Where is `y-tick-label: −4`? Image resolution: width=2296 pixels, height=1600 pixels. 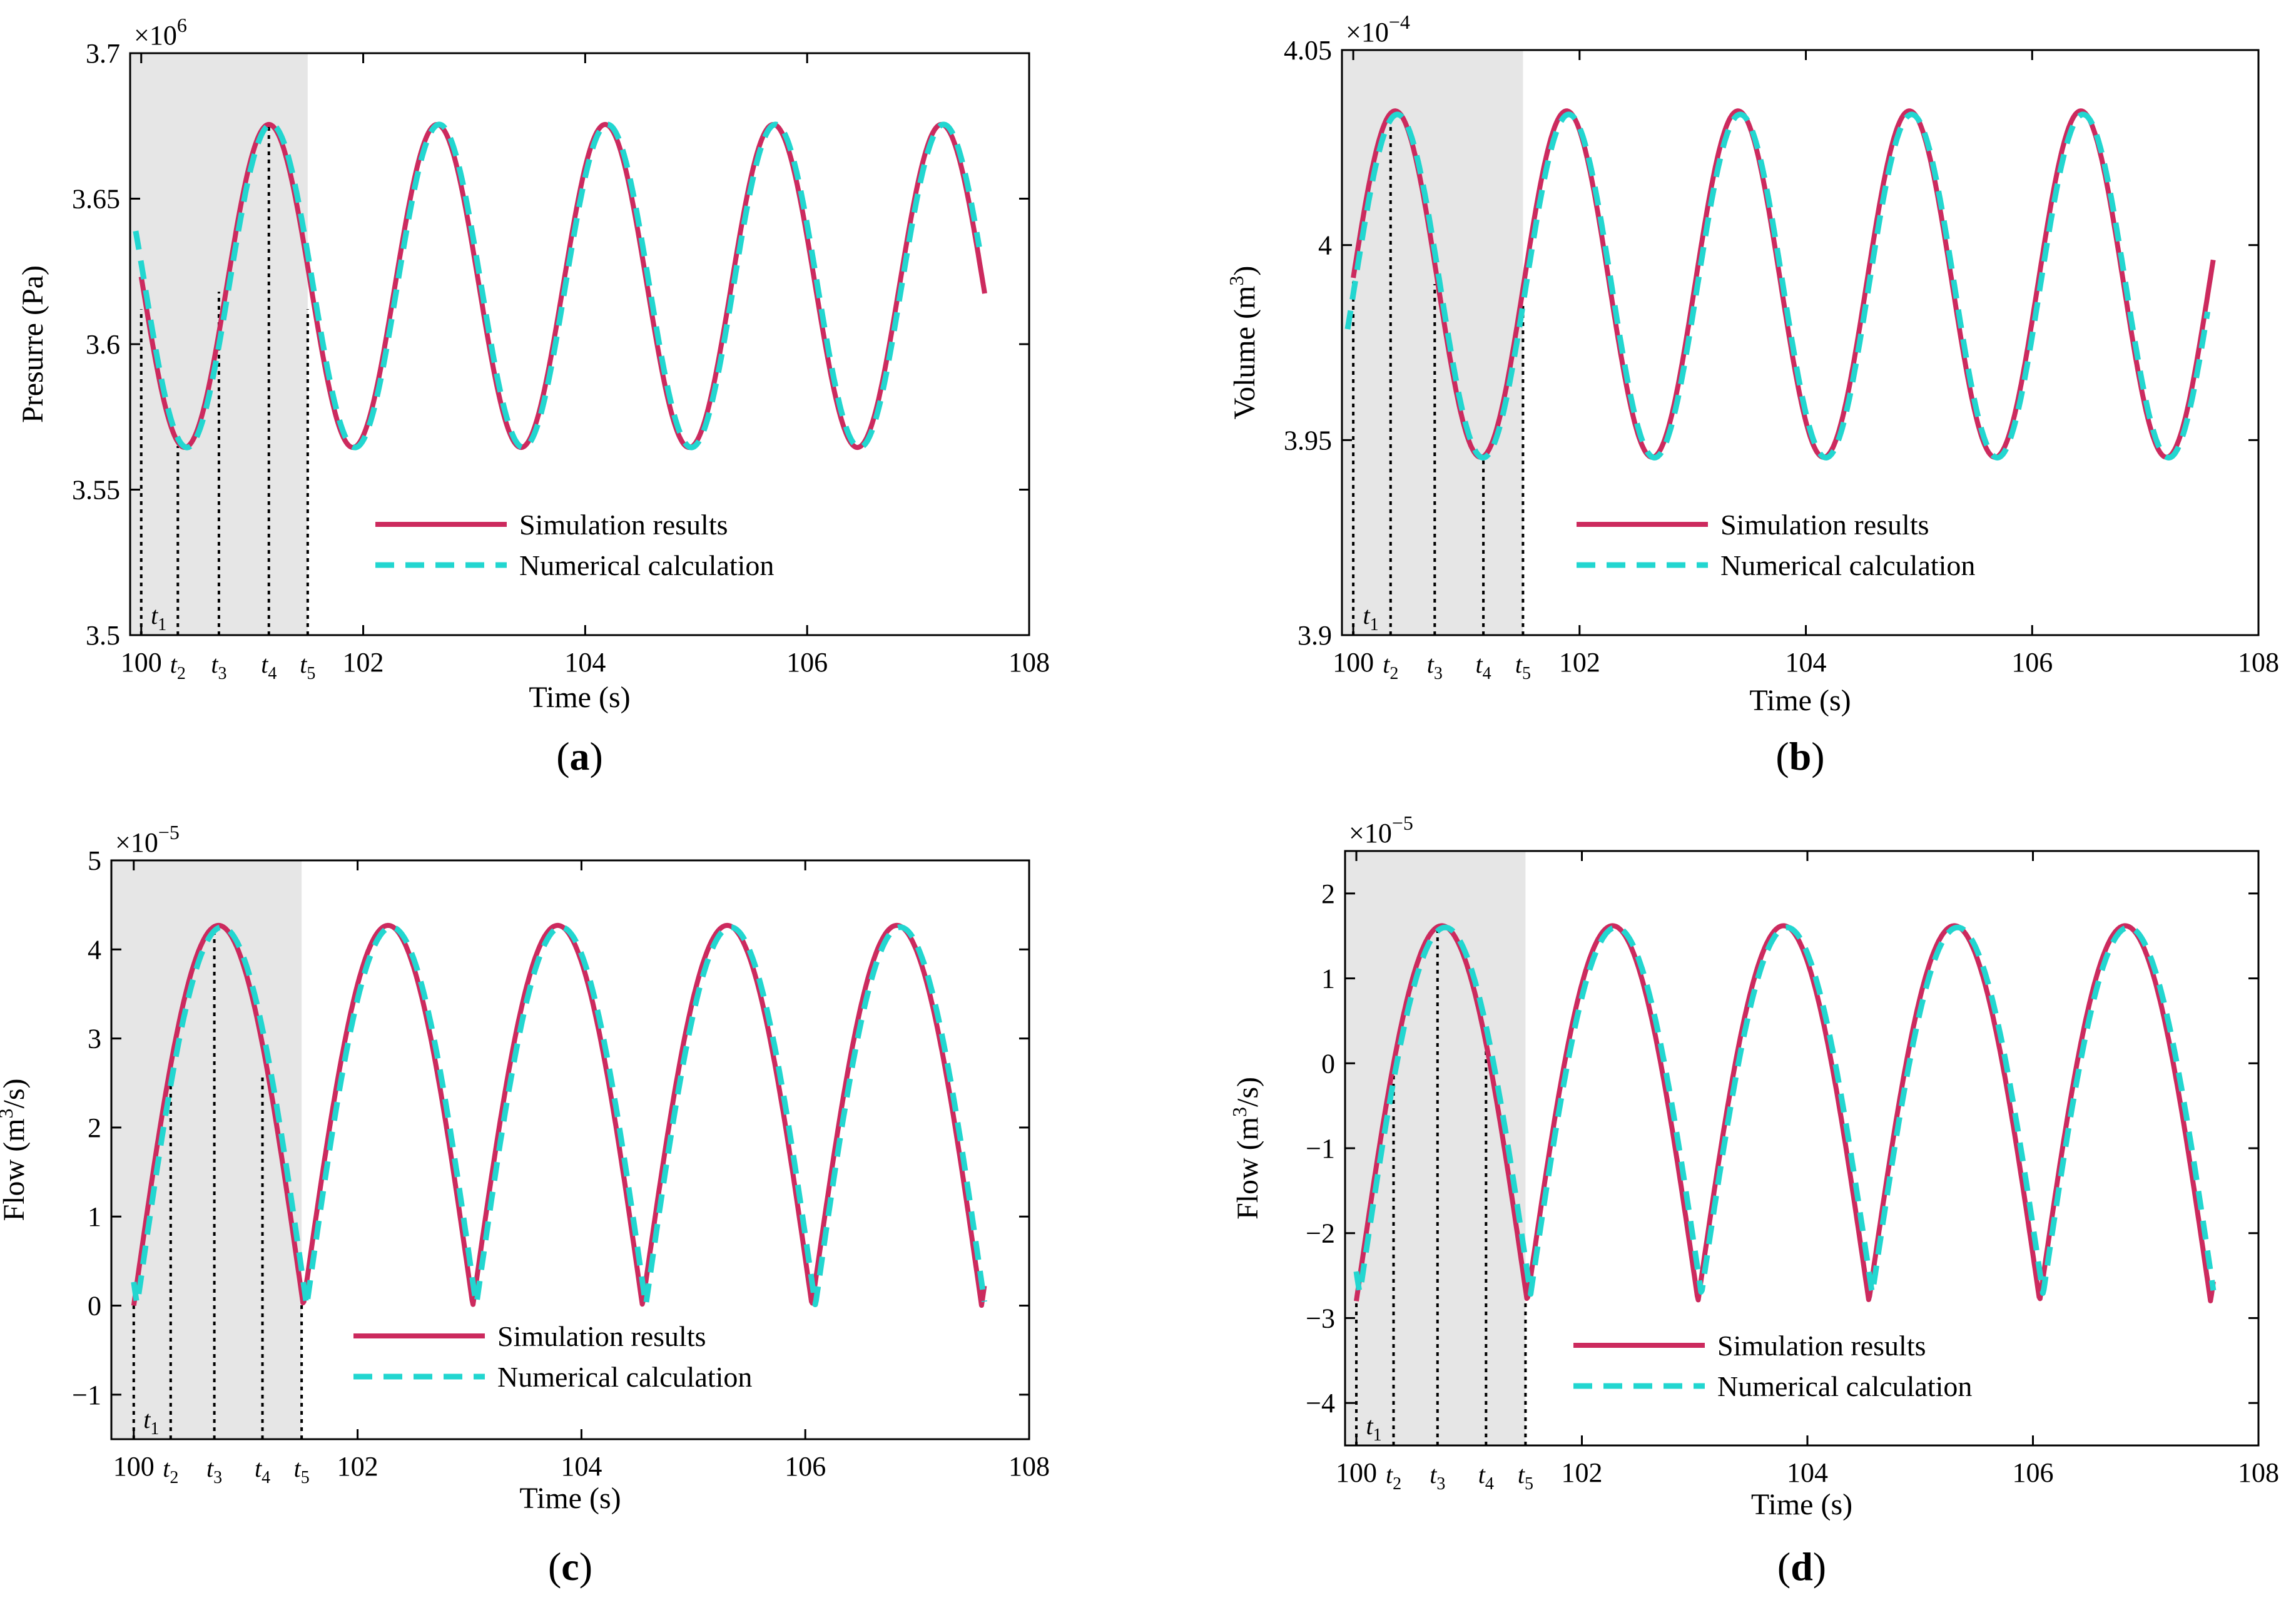 y-tick-label: −4 is located at coordinates (1321, 1404).